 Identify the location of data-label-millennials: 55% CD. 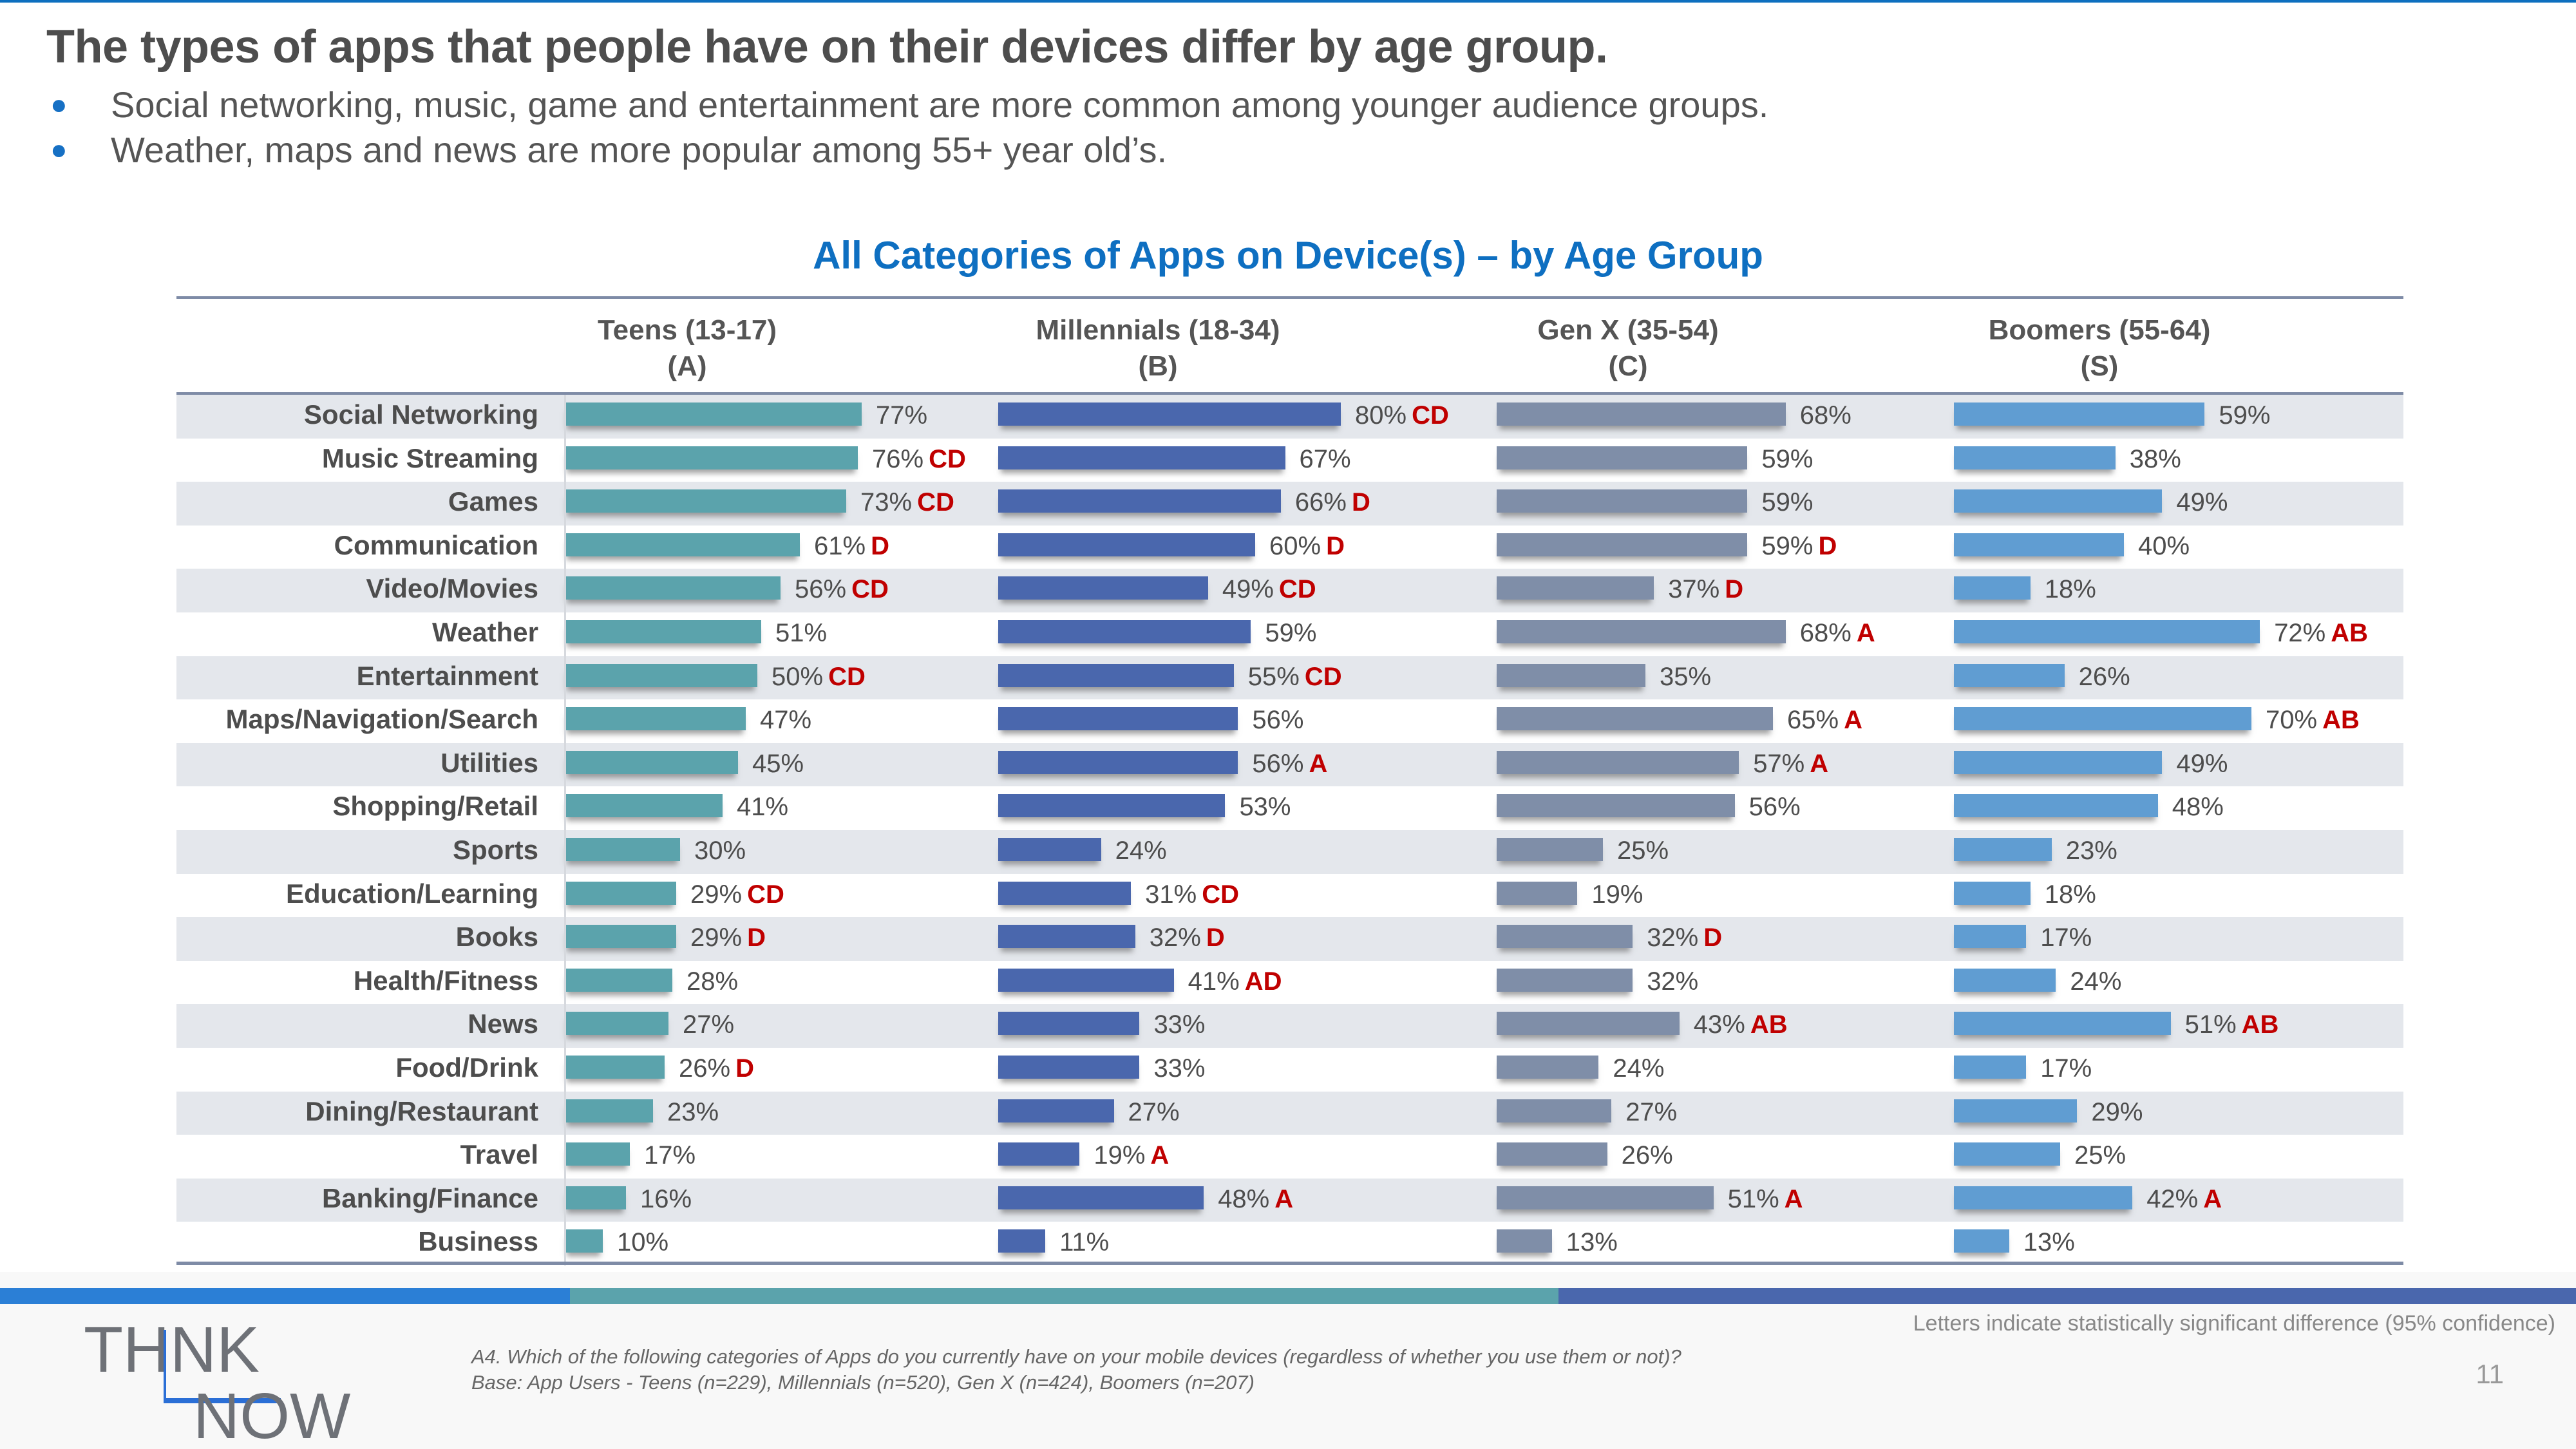
(1295, 677).